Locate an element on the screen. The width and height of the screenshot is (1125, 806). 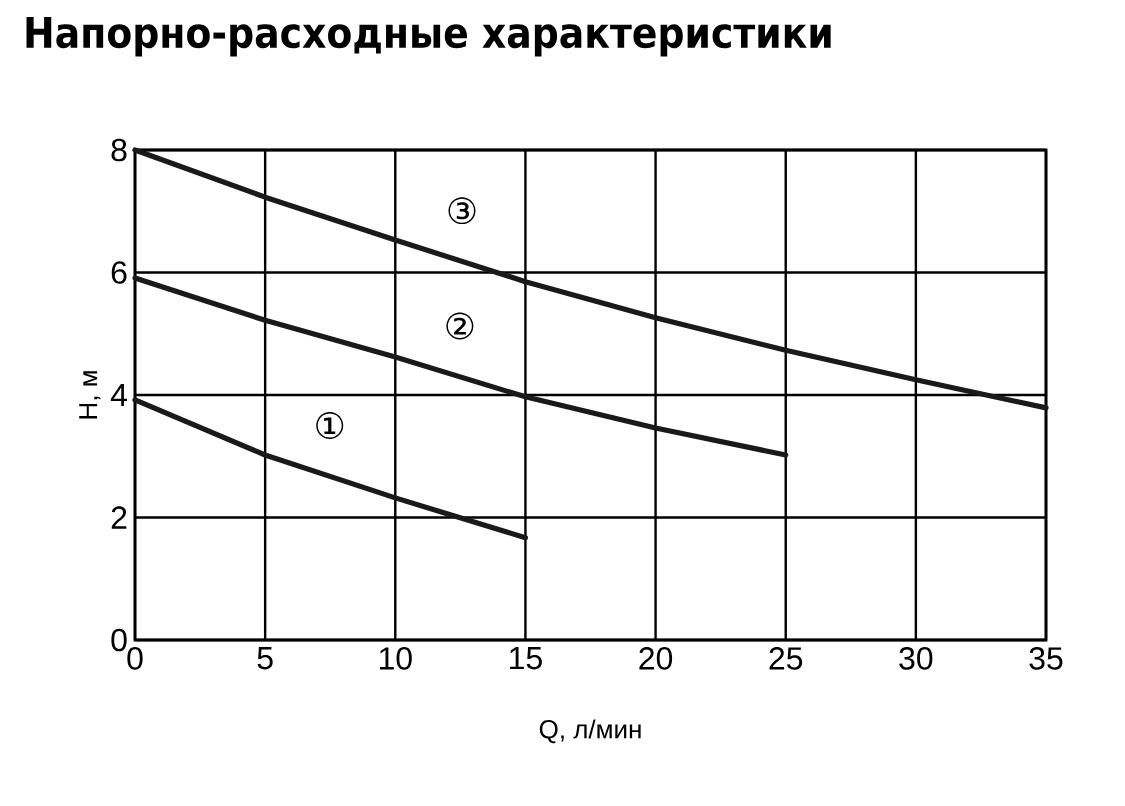
y-tick-label: 0 is located at coordinates (119, 640).